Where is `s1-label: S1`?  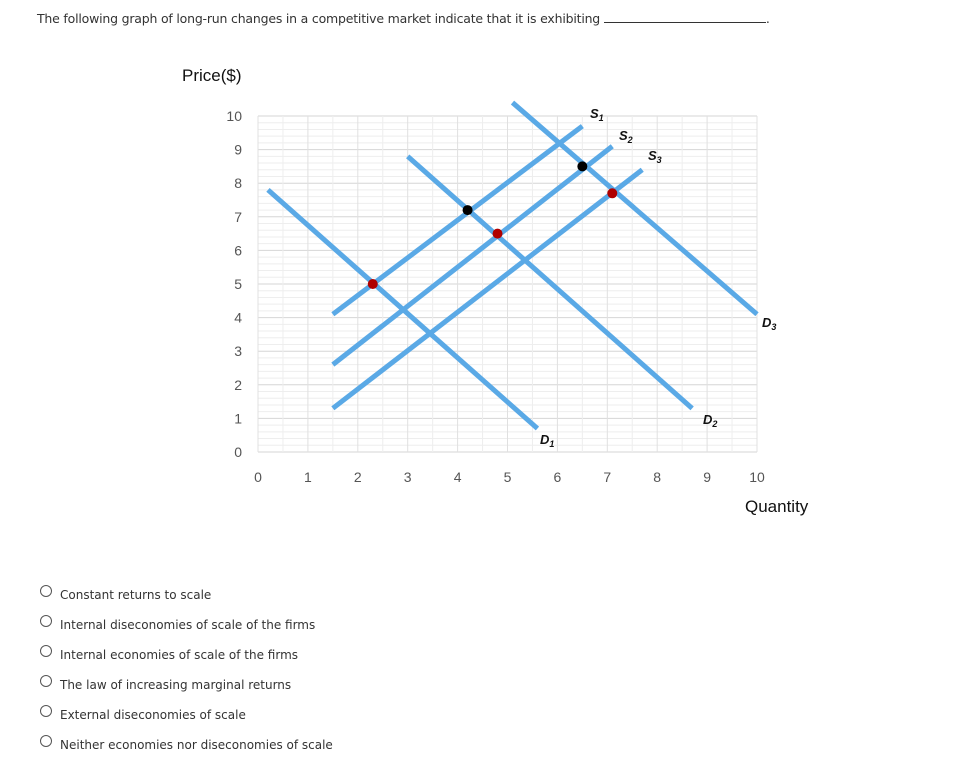
s1-label: S1 is located at coordinates (597, 114).